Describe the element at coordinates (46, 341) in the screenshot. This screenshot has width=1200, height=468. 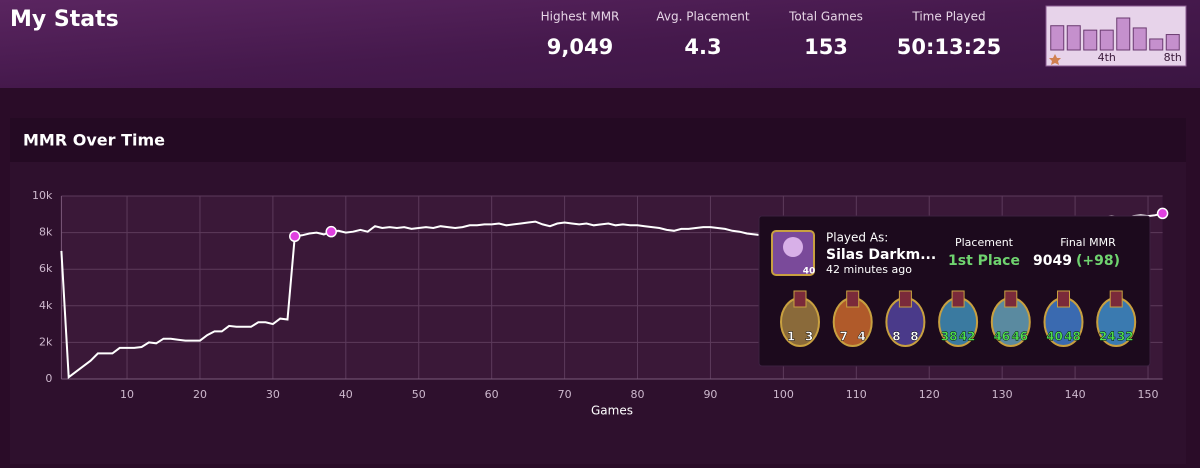
I see `y-tick-label: 2k` at that location.